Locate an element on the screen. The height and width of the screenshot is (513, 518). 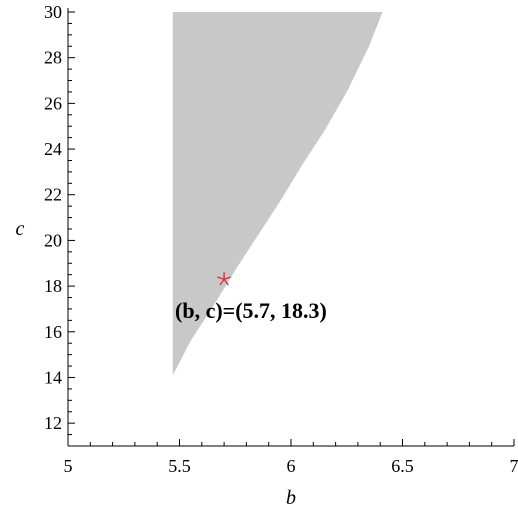
x-tick-label: 5.5 is located at coordinates (179, 466).